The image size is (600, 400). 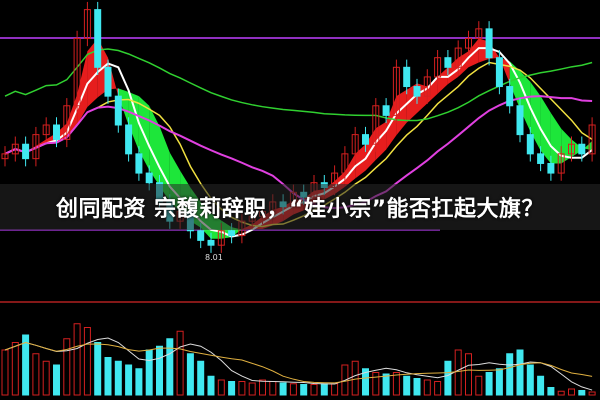 I want to click on headline-banner: 创同配资 宗馥莉辞职，“娃小宗”能否扛起大旗？, so click(x=300, y=207).